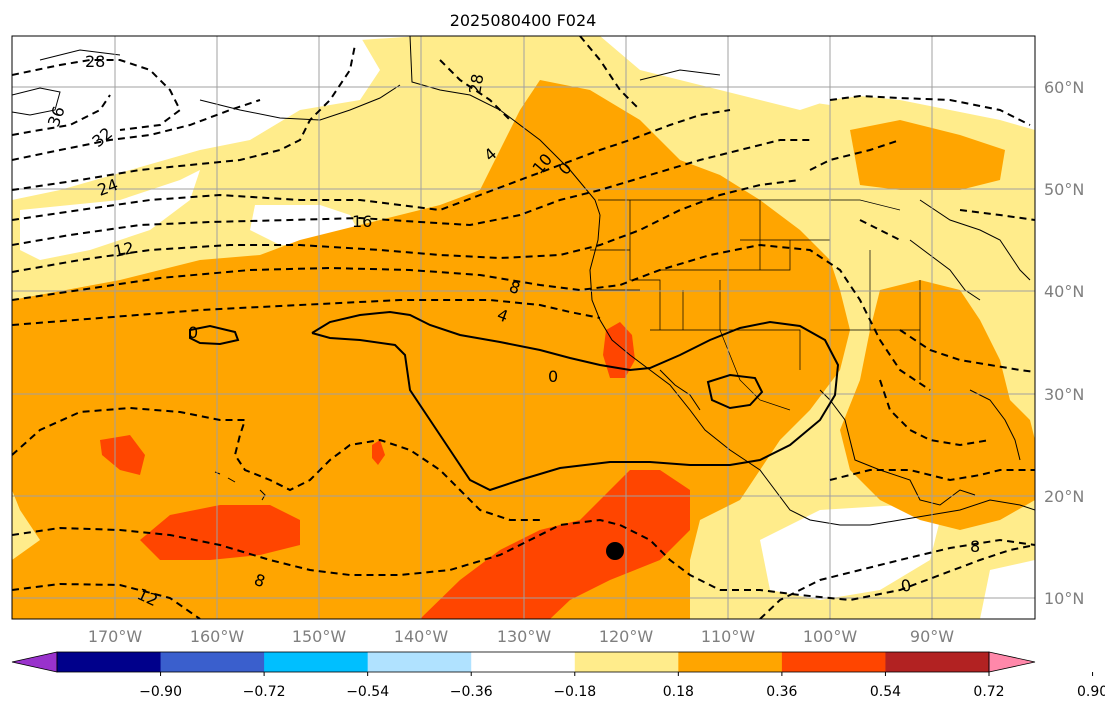  I want to click on longitude-label: 150°W, so click(319, 636).